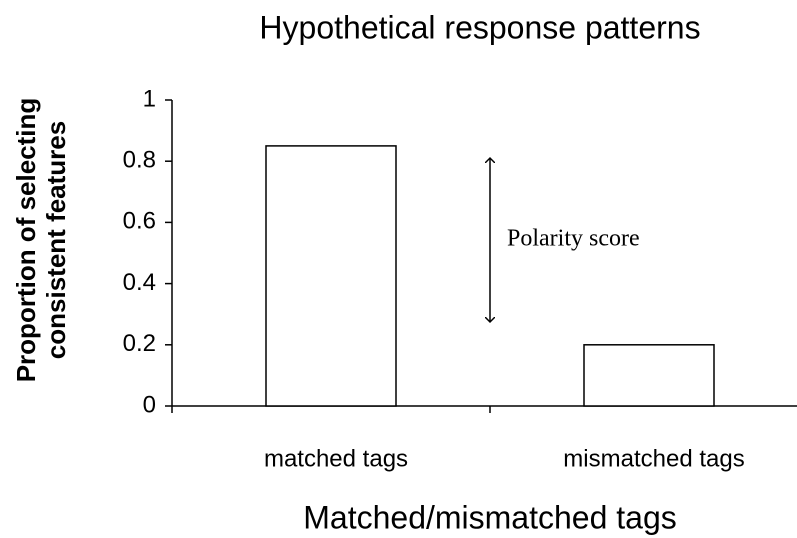 Image resolution: width=797 pixels, height=538 pixels. Describe the element at coordinates (653, 458) in the screenshot. I see `x-tick-label: mismatched tags` at that location.